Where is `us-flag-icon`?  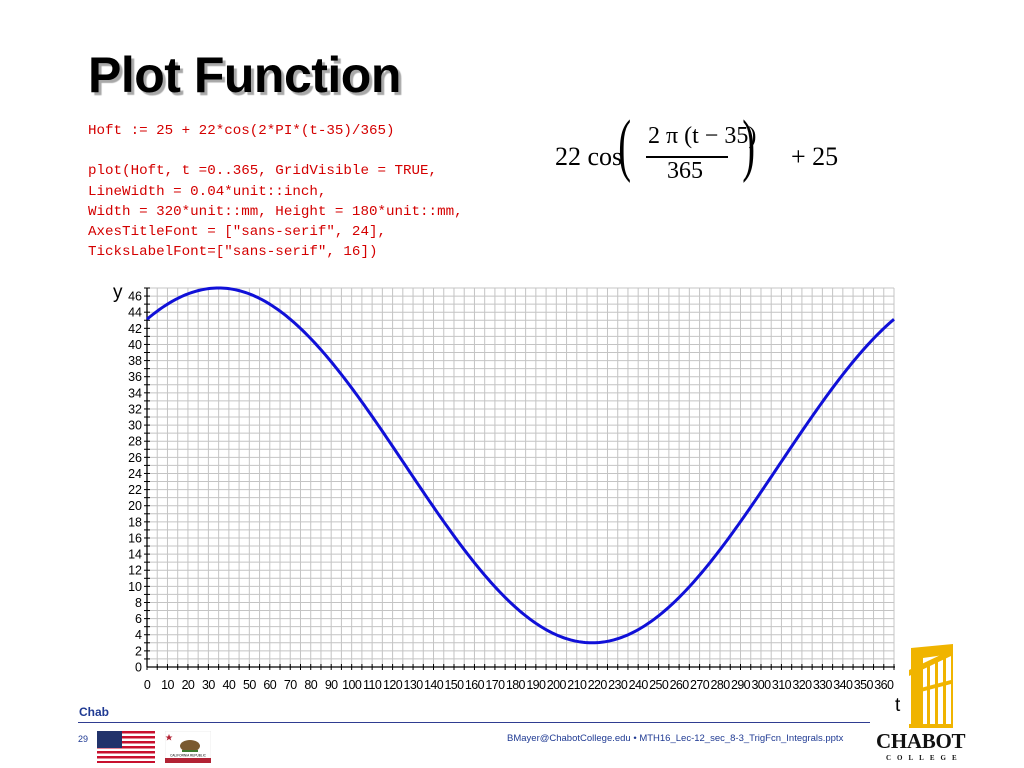 us-flag-icon is located at coordinates (126, 747).